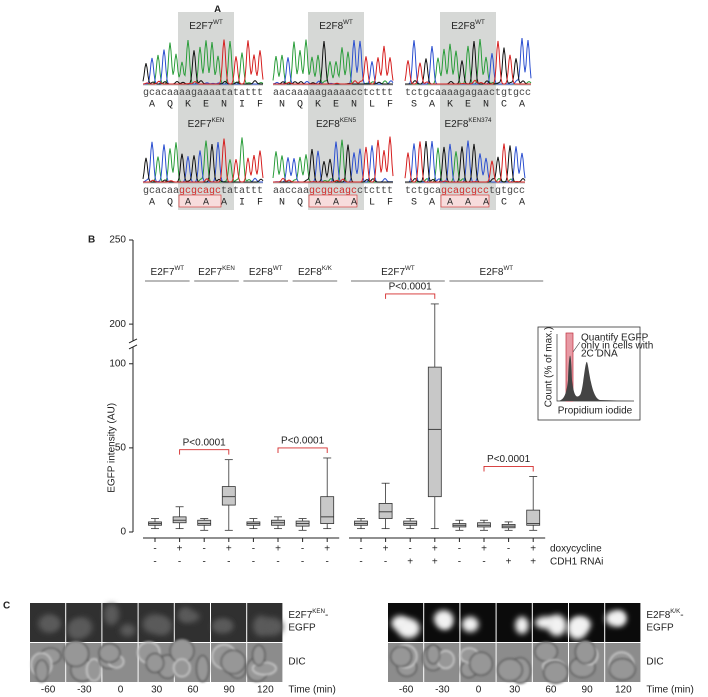 The image size is (708, 697). Describe the element at coordinates (595, 411) in the screenshot. I see `inset-x-label: Propidium iodide` at that location.